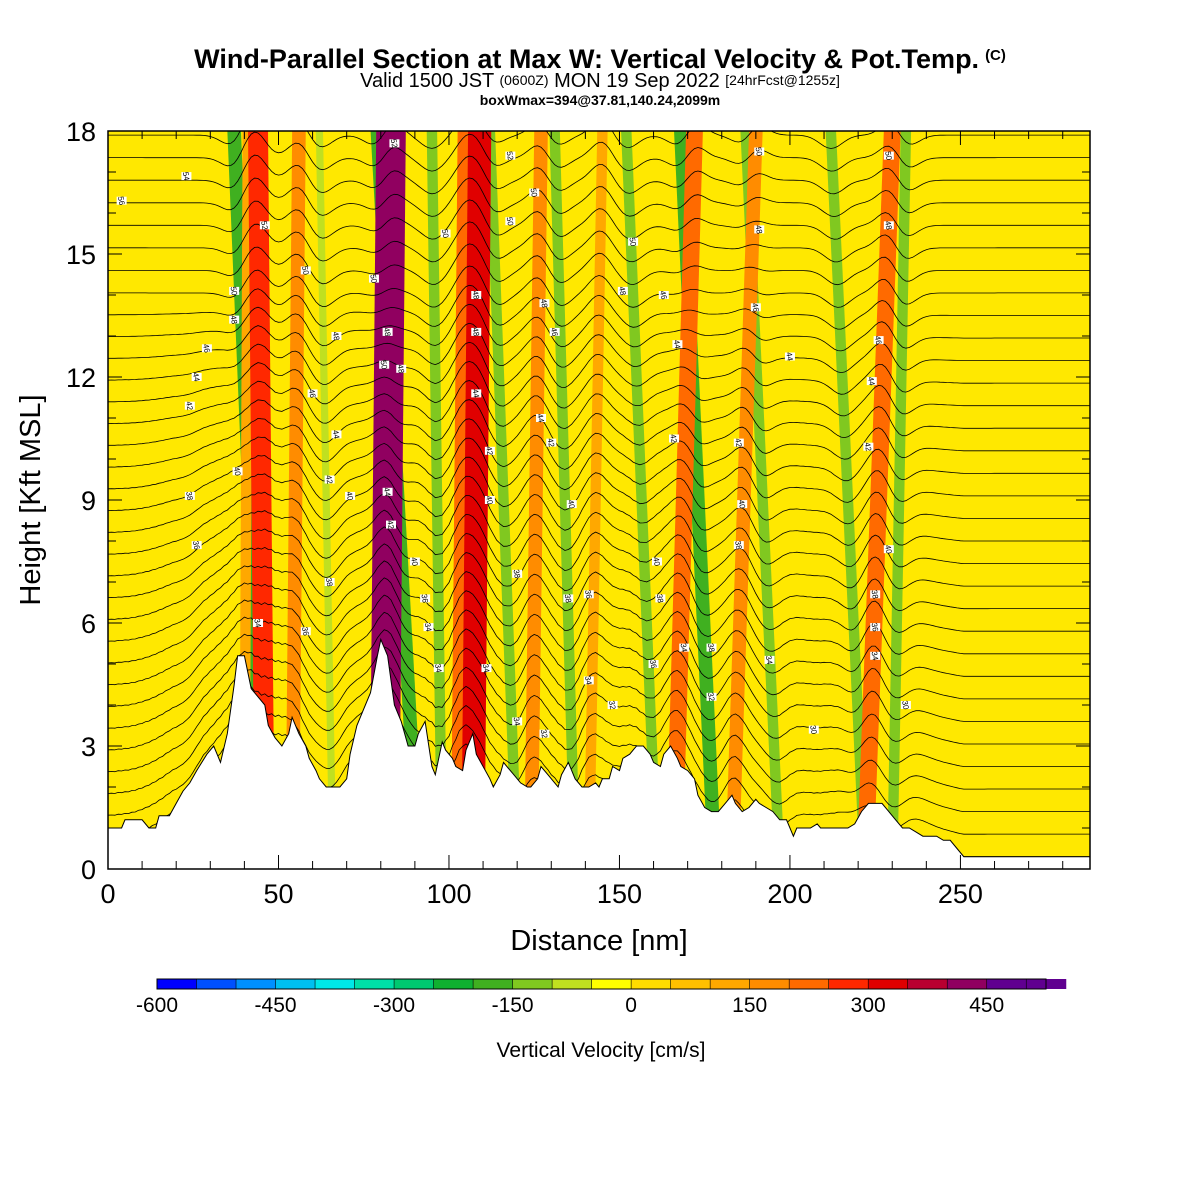 This screenshot has height=1200, width=1200. Describe the element at coordinates (789, 894) in the screenshot. I see `x-tick-label: 200` at that location.